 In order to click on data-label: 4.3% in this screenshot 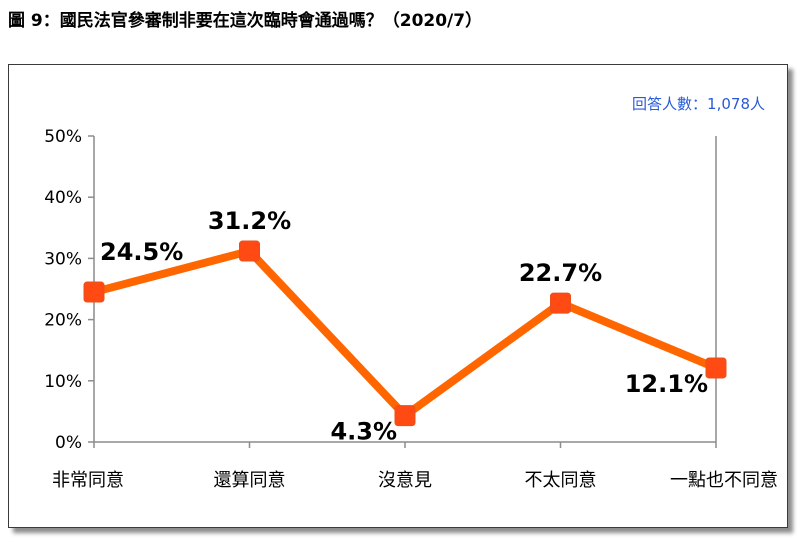, I will do `click(363, 432)`.